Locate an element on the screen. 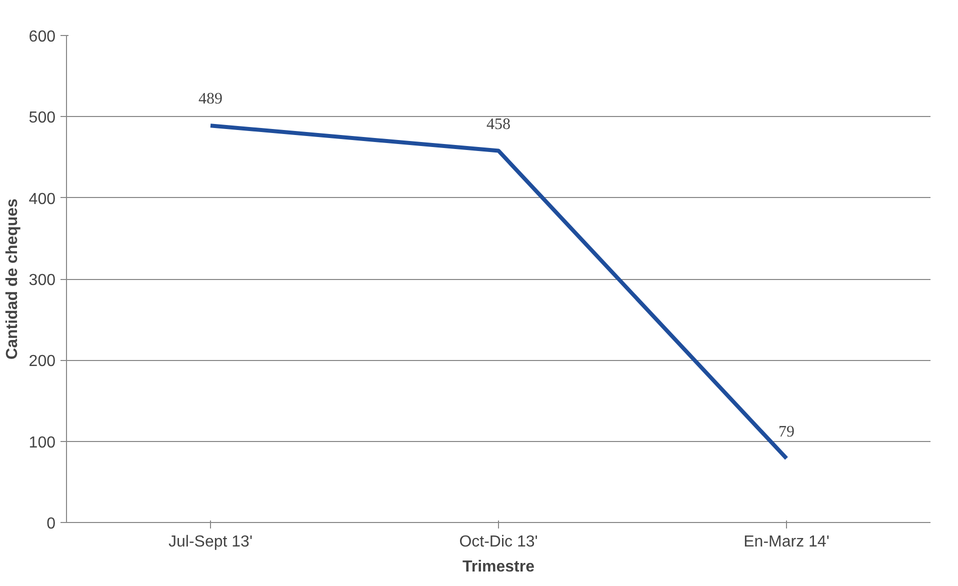 Image resolution: width=958 pixels, height=586 pixels. data-label: 489 is located at coordinates (210, 99).